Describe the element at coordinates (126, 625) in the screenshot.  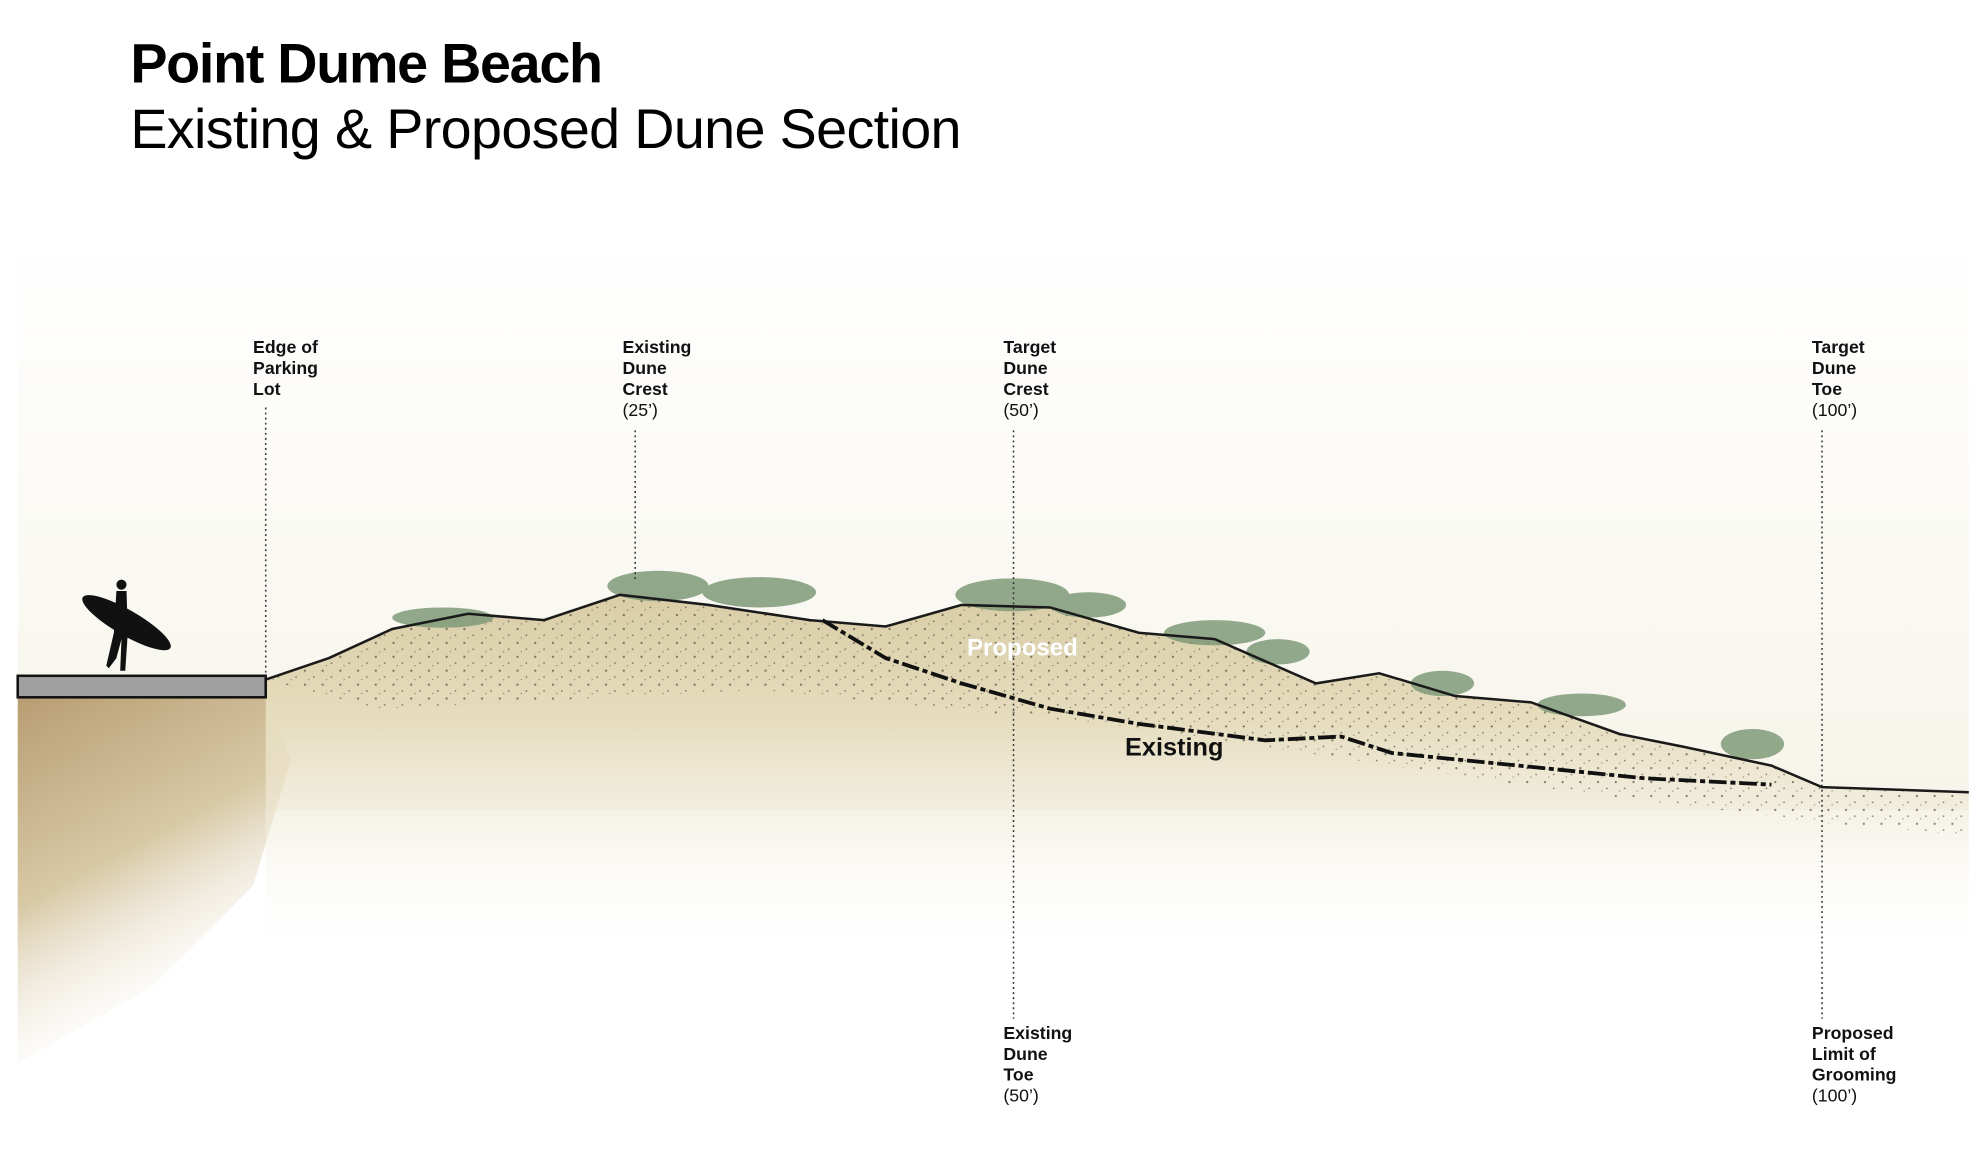
I see `surfer-icon` at that location.